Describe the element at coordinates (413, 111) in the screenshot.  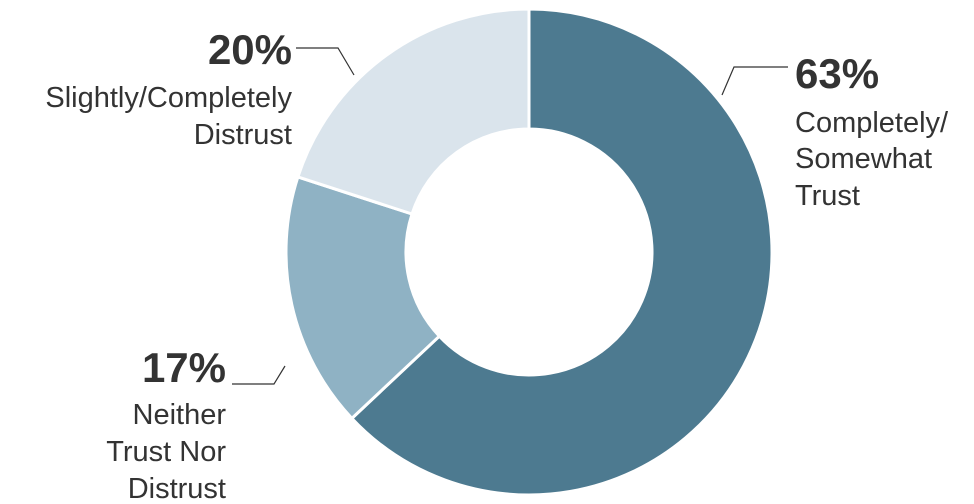
I see `donut-slice-distrust` at that location.